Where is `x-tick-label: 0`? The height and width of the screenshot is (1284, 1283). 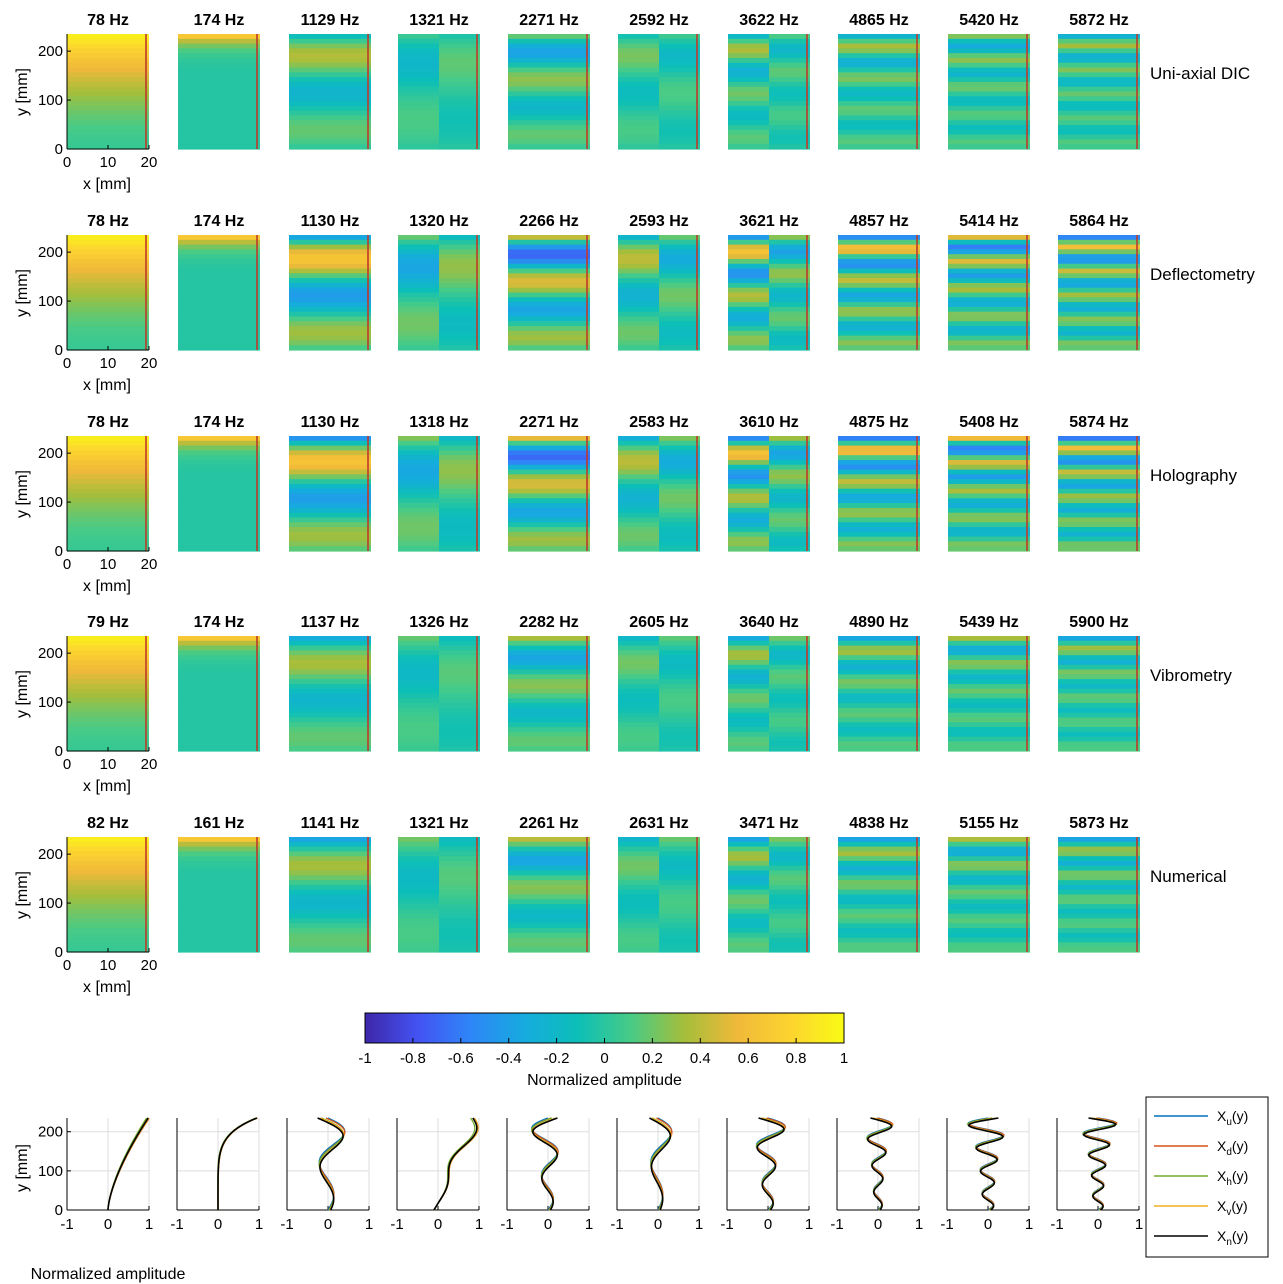
x-tick-label: 0 is located at coordinates (67, 162).